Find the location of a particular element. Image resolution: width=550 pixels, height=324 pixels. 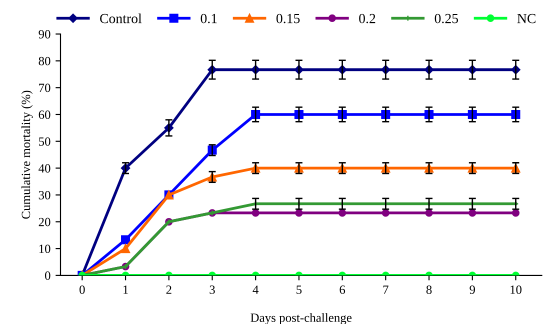

x-tick-label: 7 is located at coordinates (385, 290).